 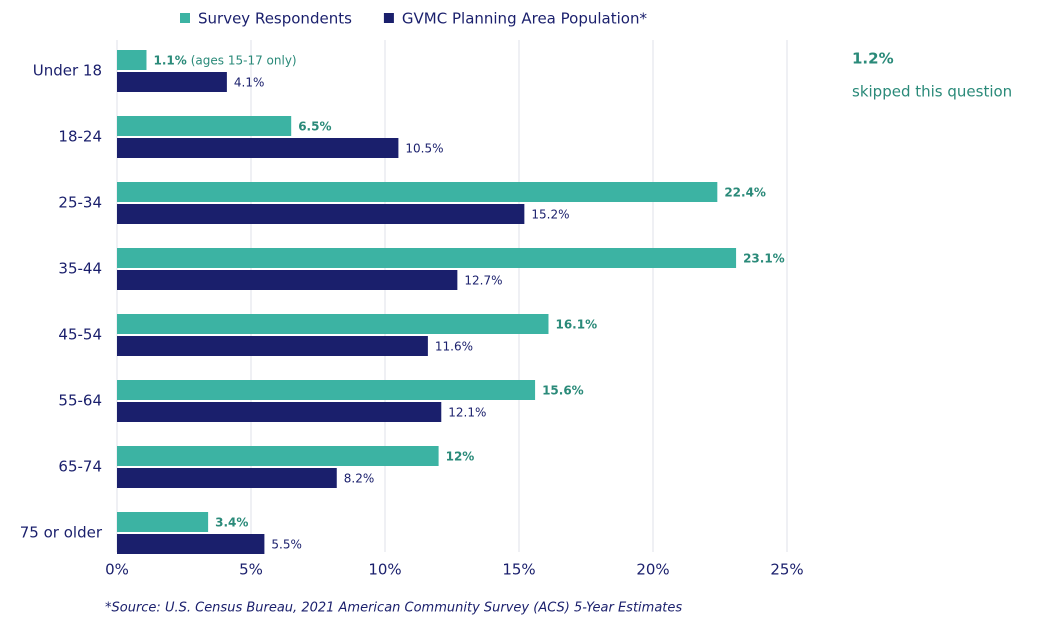 What do you see at coordinates (652, 570) in the screenshot?
I see `x-tick-label: 20%` at bounding box center [652, 570].